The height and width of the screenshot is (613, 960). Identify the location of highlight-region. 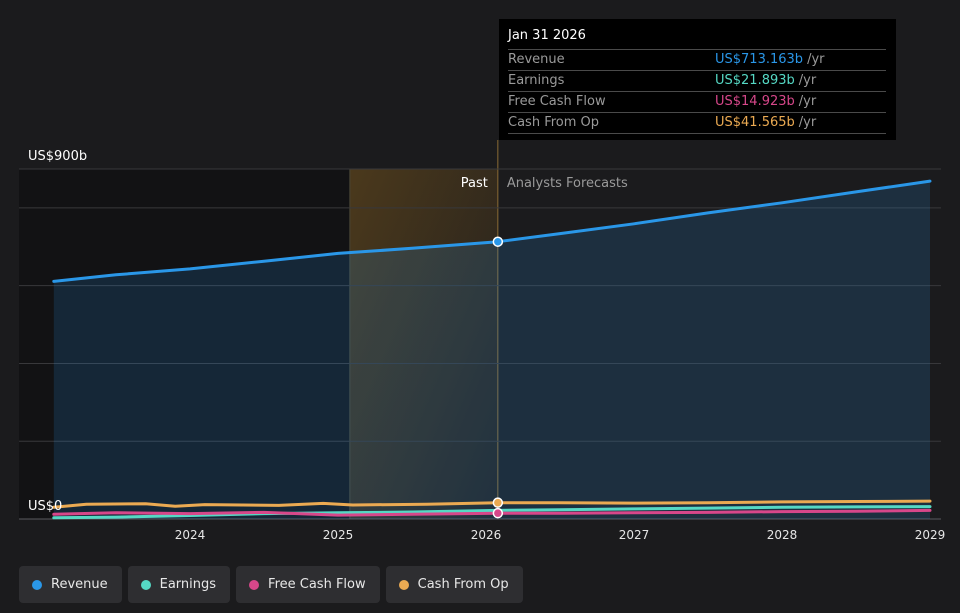
(423, 344).